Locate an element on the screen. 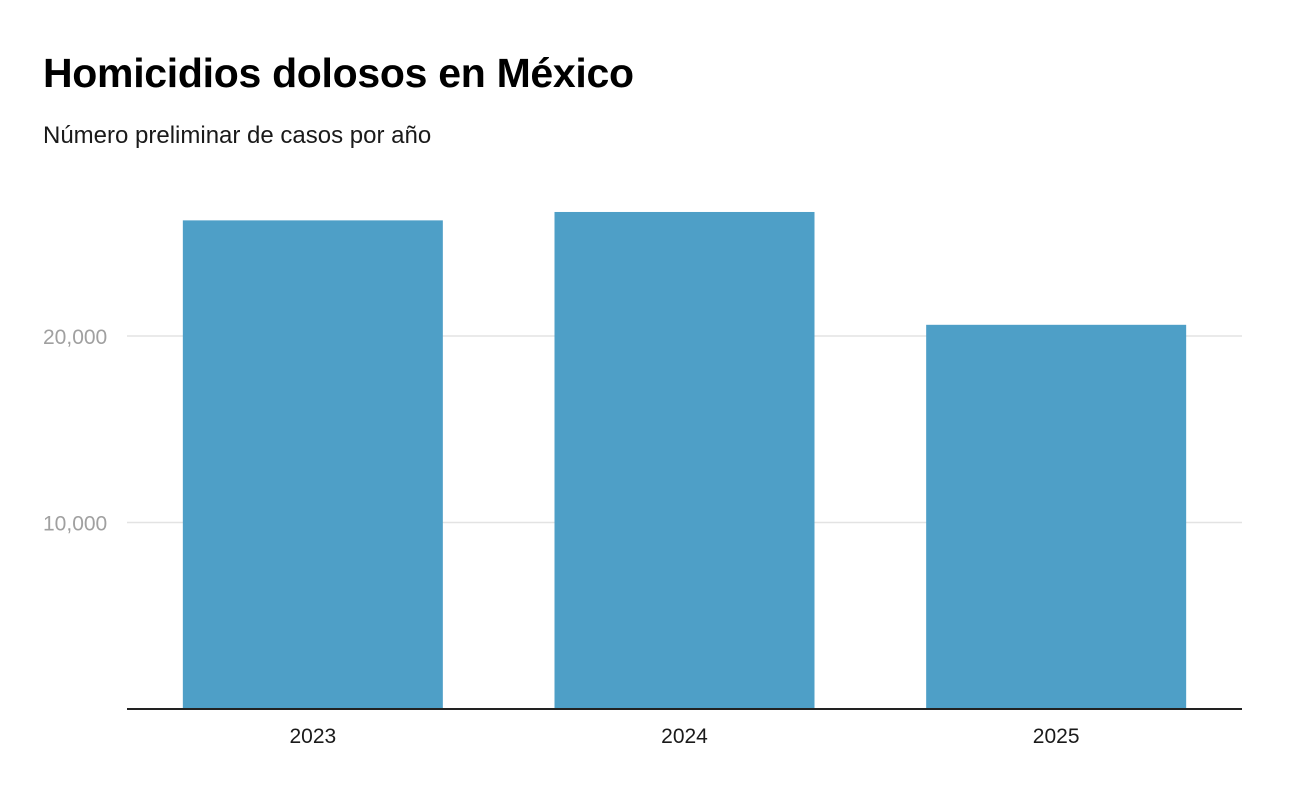 The width and height of the screenshot is (1290, 788). chart-title: Homicidios dolosos en México is located at coordinates (338, 73).